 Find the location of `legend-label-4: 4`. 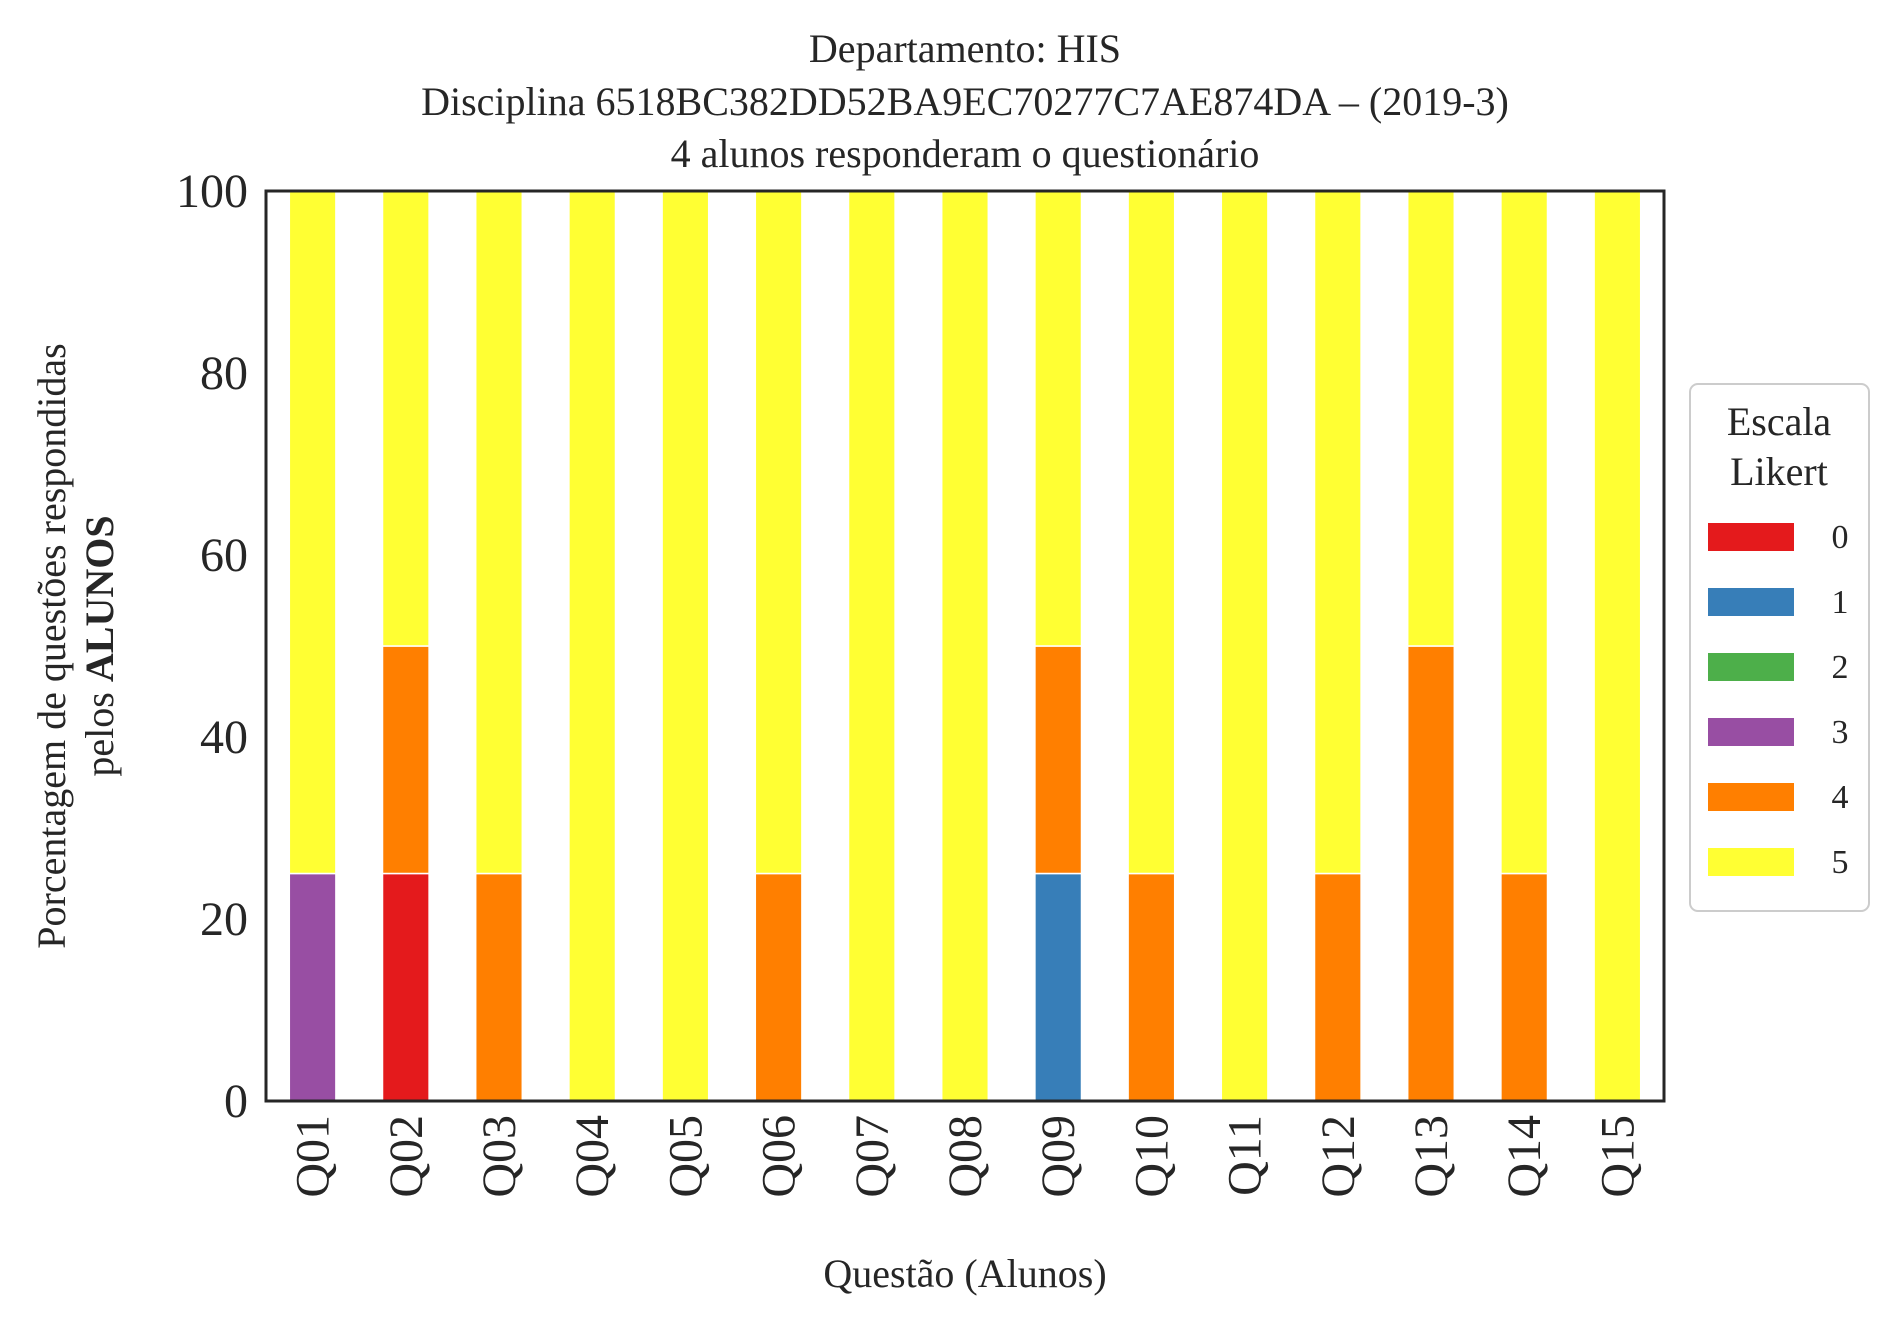

legend-label-4: 4 is located at coordinates (1840, 797).